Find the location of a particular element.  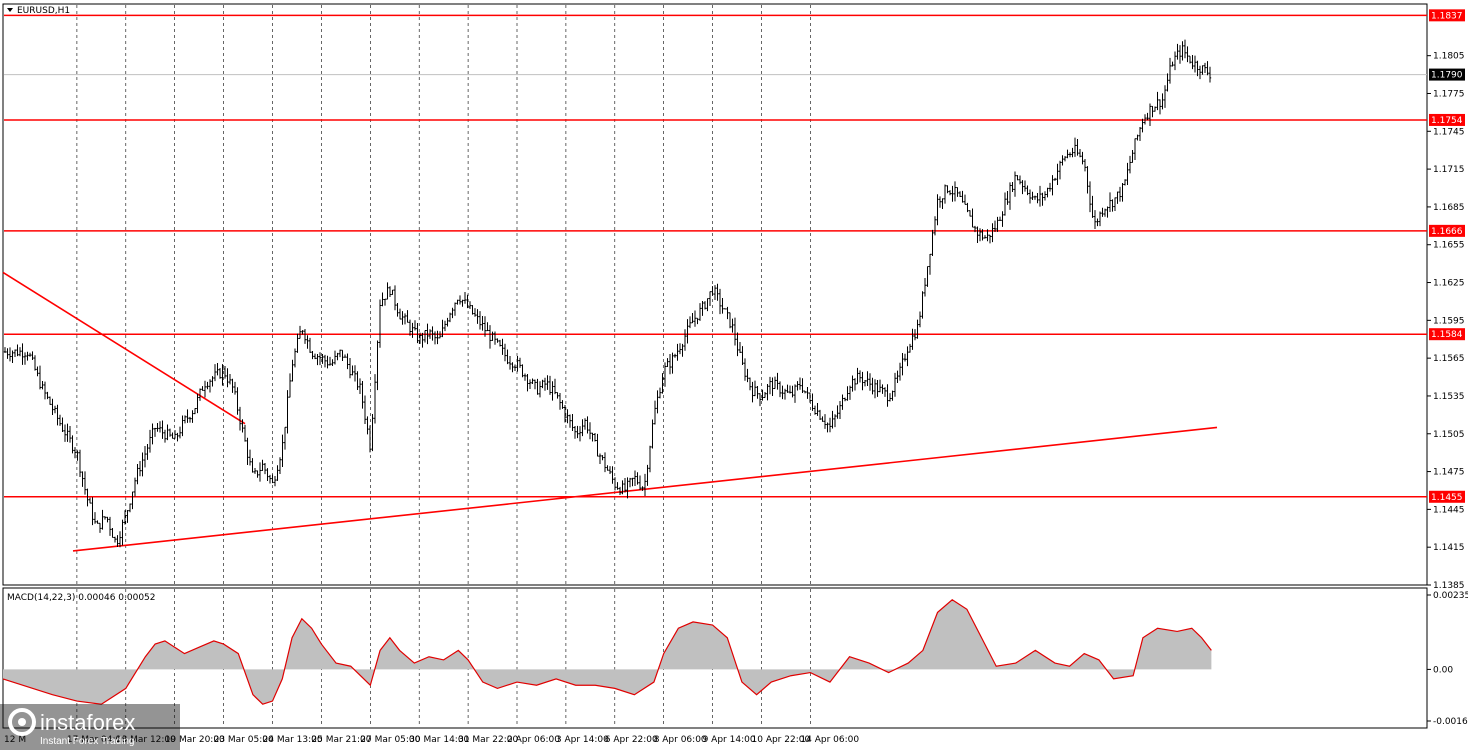

price-tick-label: 1.1745 is located at coordinates (1449, 132).